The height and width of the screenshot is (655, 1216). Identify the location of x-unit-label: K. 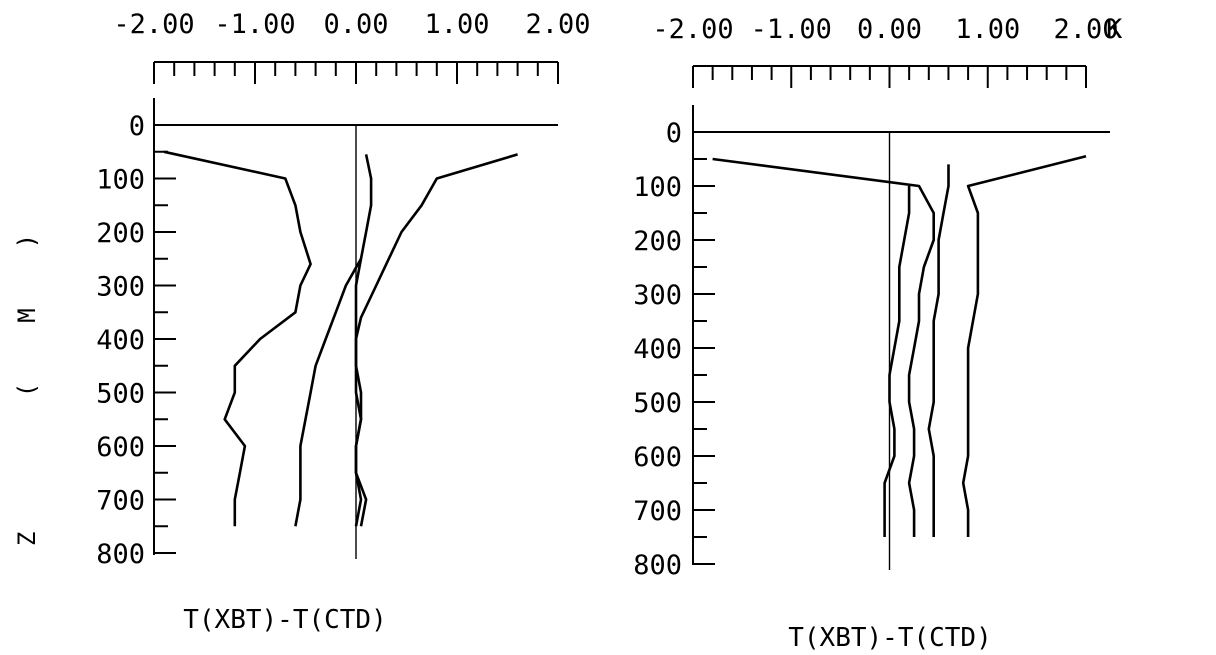
(1114, 29).